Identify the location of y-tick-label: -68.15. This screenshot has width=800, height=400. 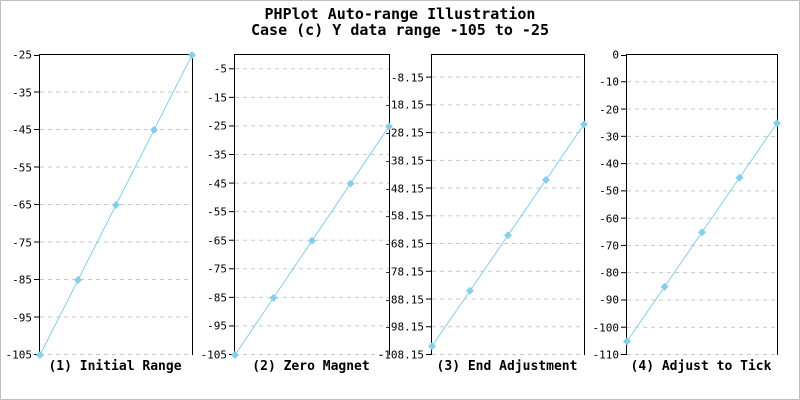
(404, 244).